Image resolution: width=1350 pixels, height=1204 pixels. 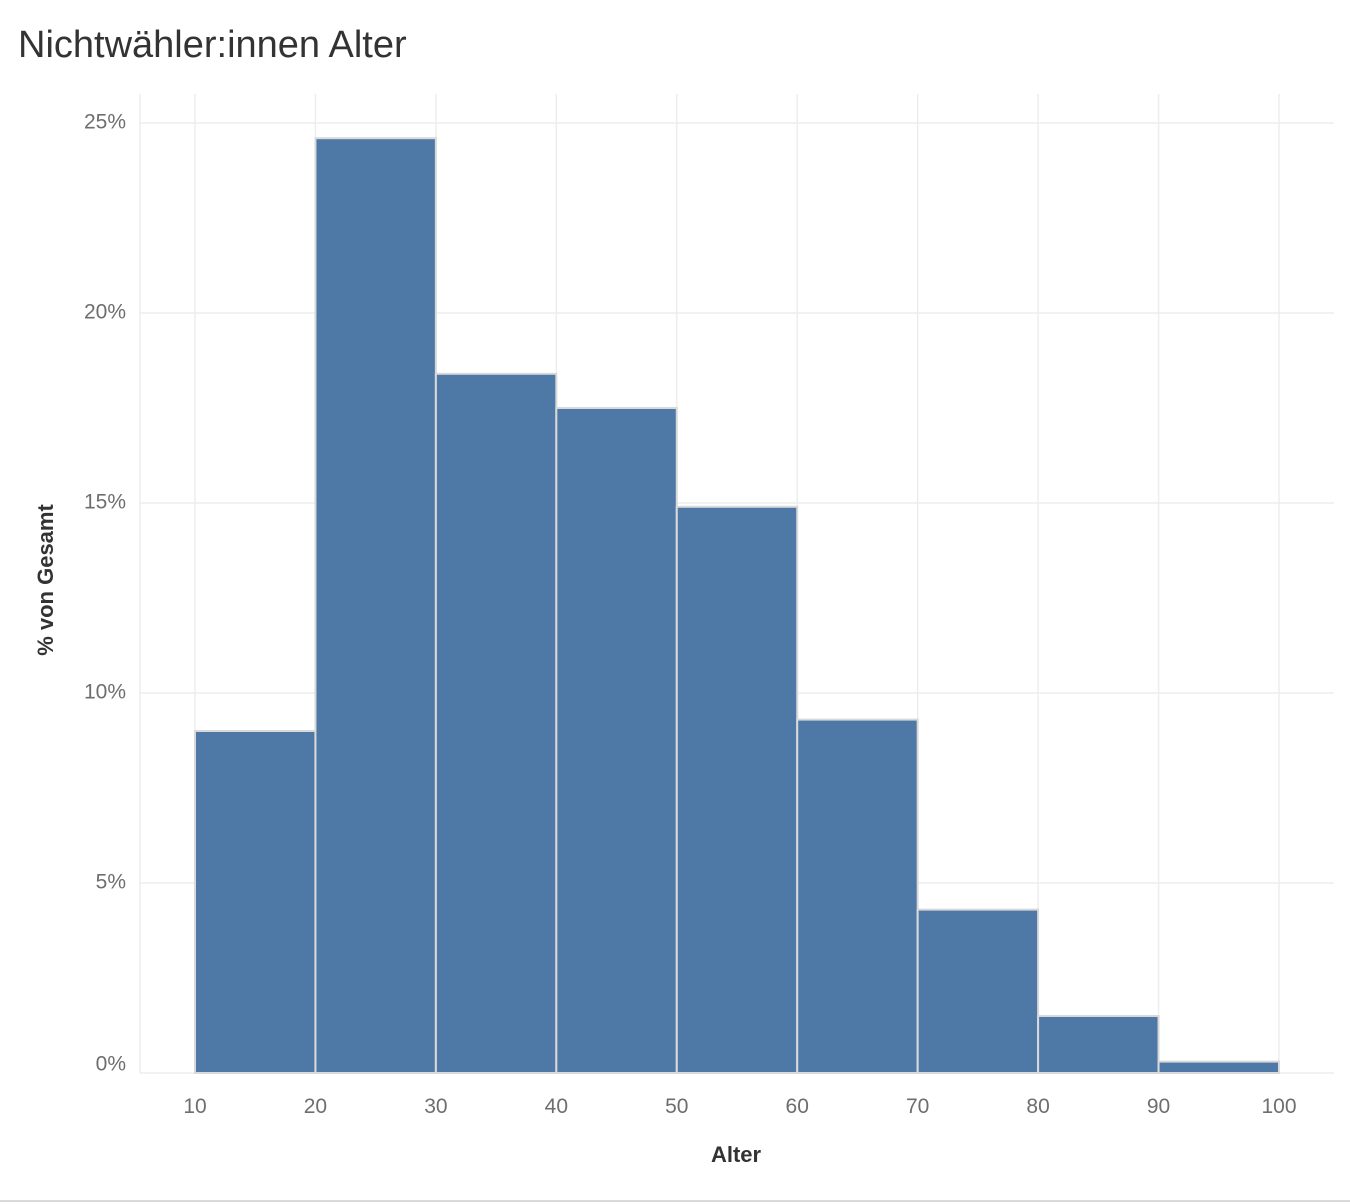 I want to click on x-tick-label: 100, so click(x=1278, y=1106).